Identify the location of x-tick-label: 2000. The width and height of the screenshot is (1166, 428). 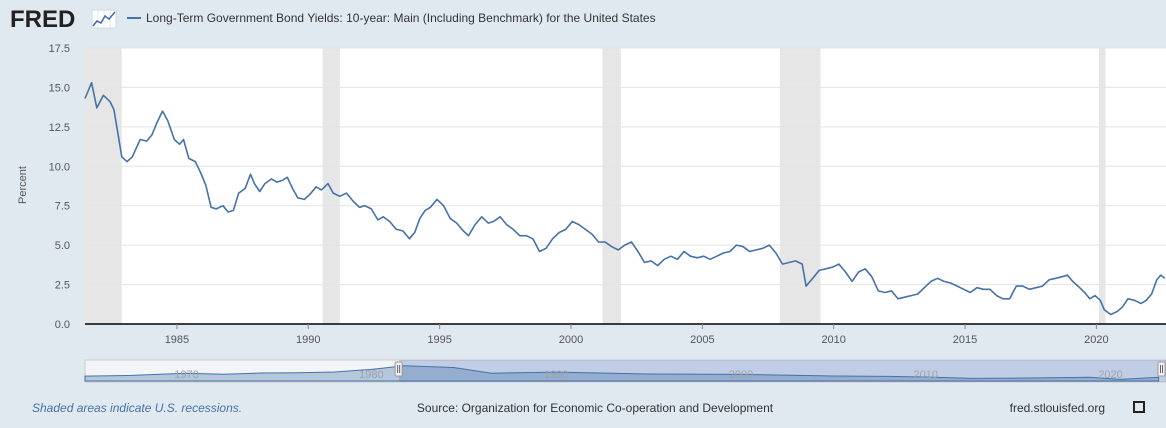
(571, 340).